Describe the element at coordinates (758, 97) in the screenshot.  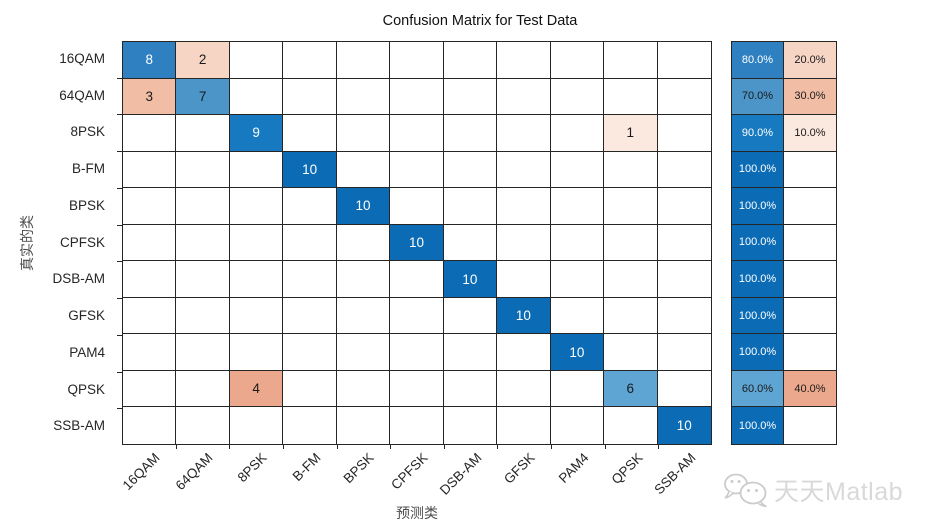
I see `summary-correct-cell: 70.0%` at that location.